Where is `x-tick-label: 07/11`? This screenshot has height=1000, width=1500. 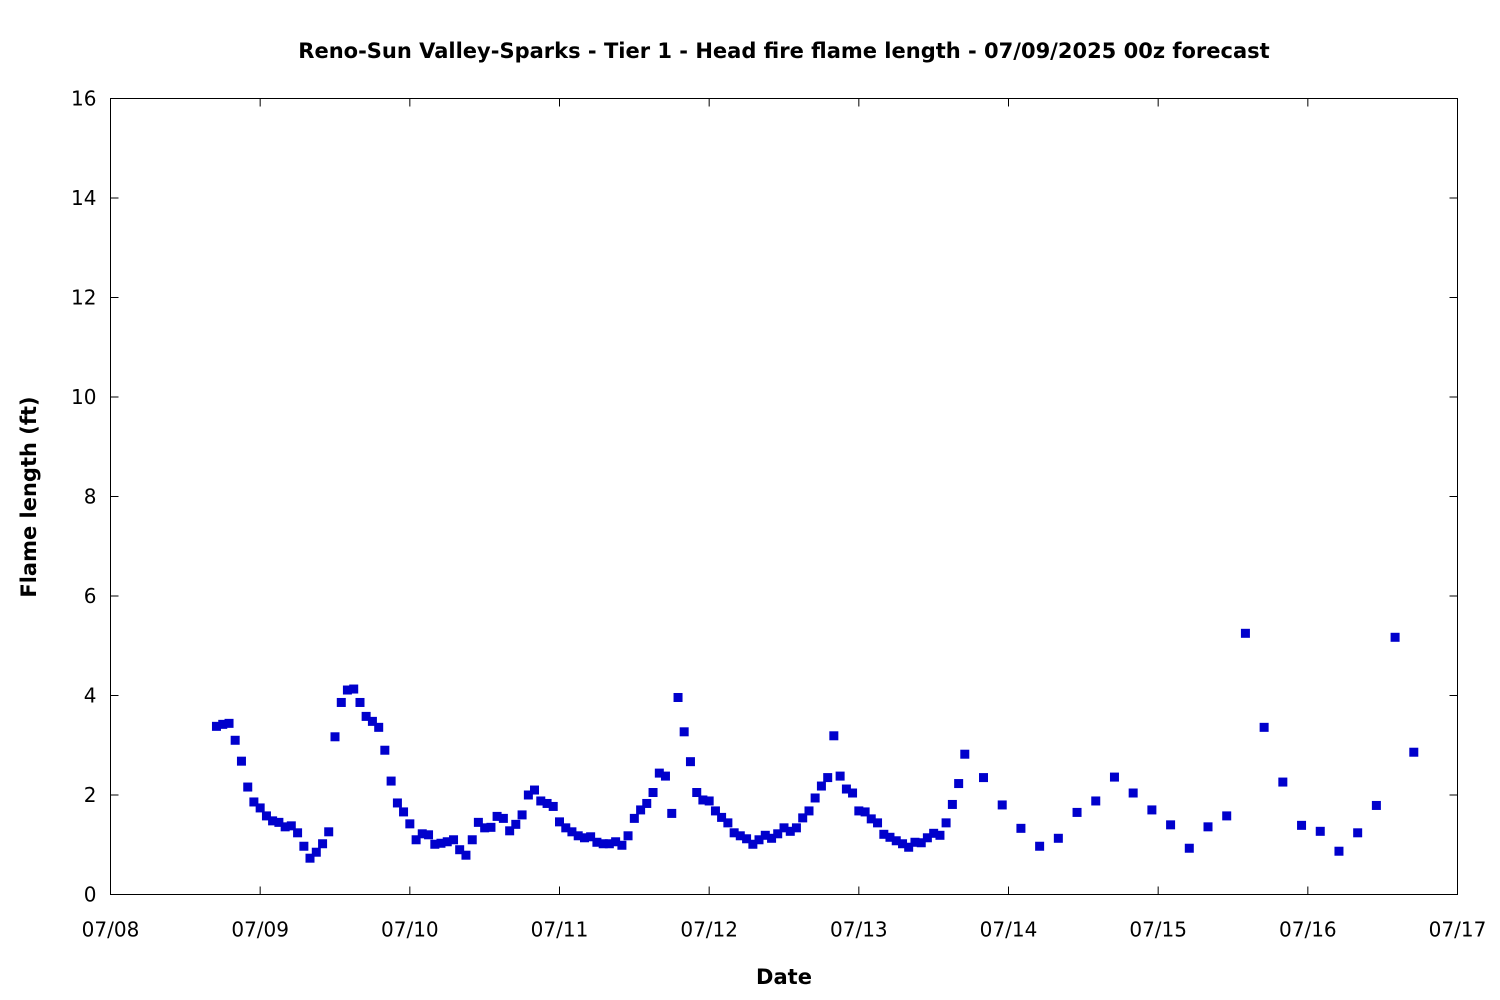 x-tick-label: 07/11 is located at coordinates (560, 930).